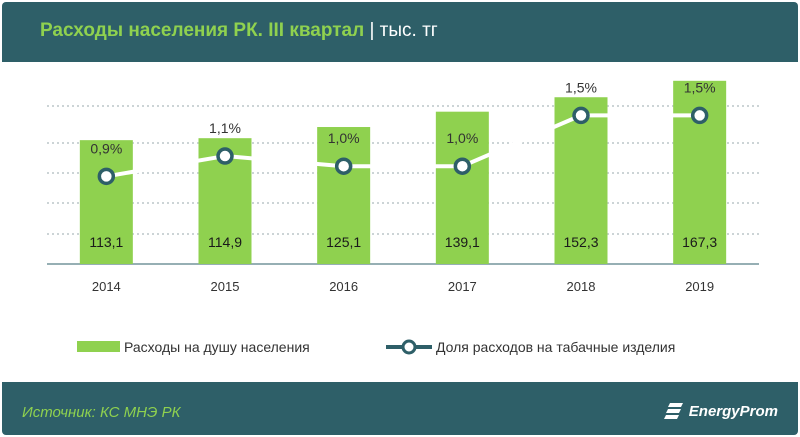 The image size is (800, 437). What do you see at coordinates (402, 146) in the screenshot?
I see `line-series` at bounding box center [402, 146].